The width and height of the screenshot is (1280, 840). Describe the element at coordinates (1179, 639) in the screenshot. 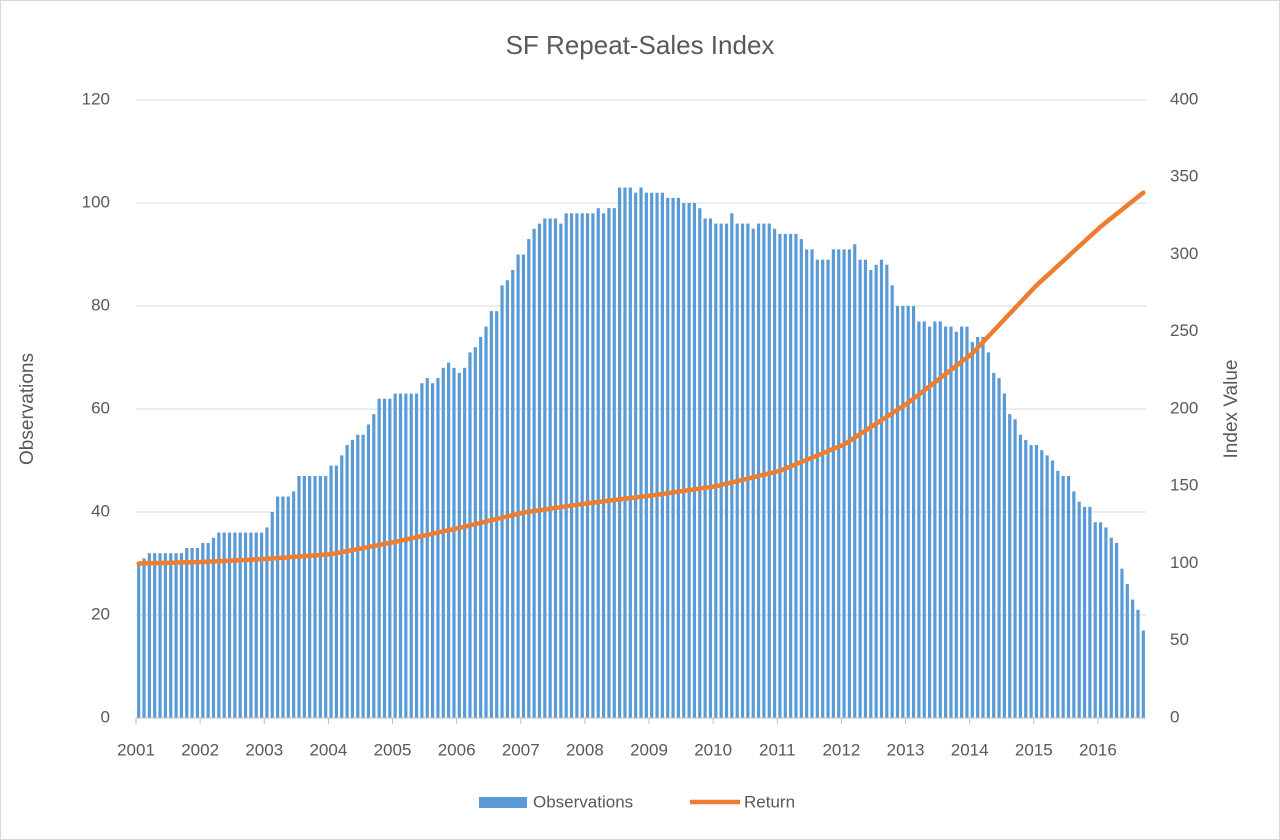

I see `y2-tick-label: 50` at that location.